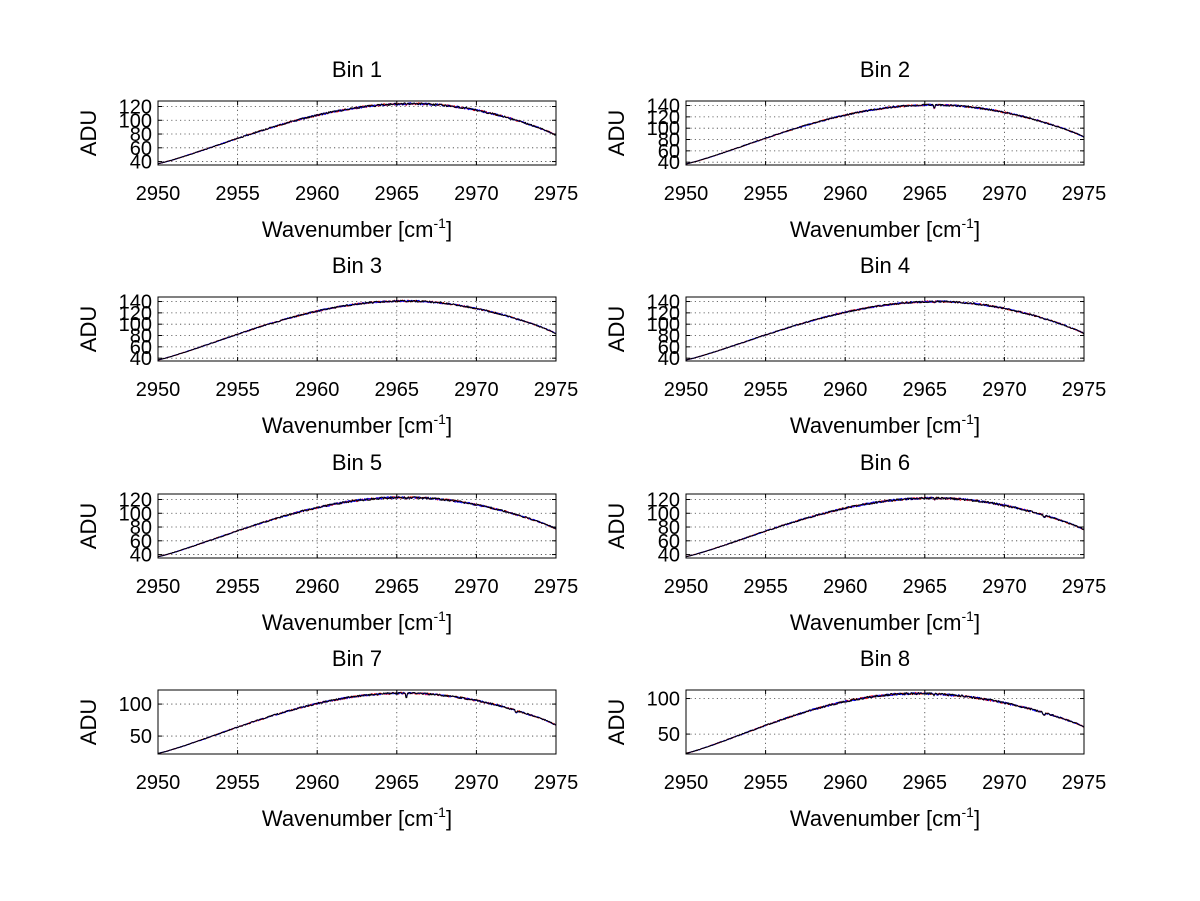 The width and height of the screenshot is (1200, 901). What do you see at coordinates (357, 462) in the screenshot?
I see `subplot-title: Bin 5` at bounding box center [357, 462].